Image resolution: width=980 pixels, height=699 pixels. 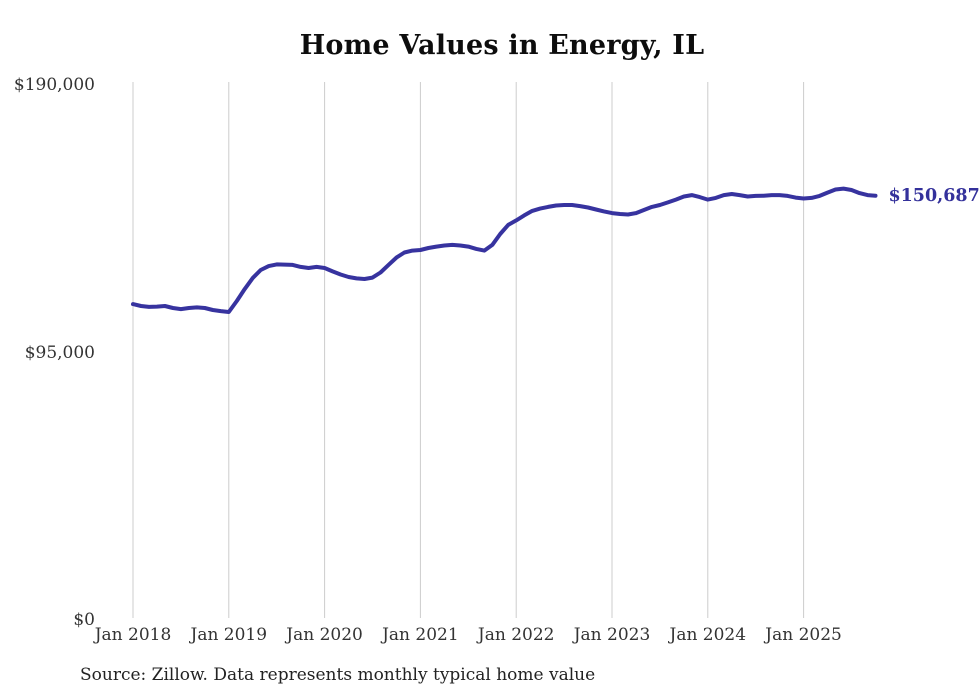 I want to click on x-tick-label: Jan 2019, so click(x=229, y=635).